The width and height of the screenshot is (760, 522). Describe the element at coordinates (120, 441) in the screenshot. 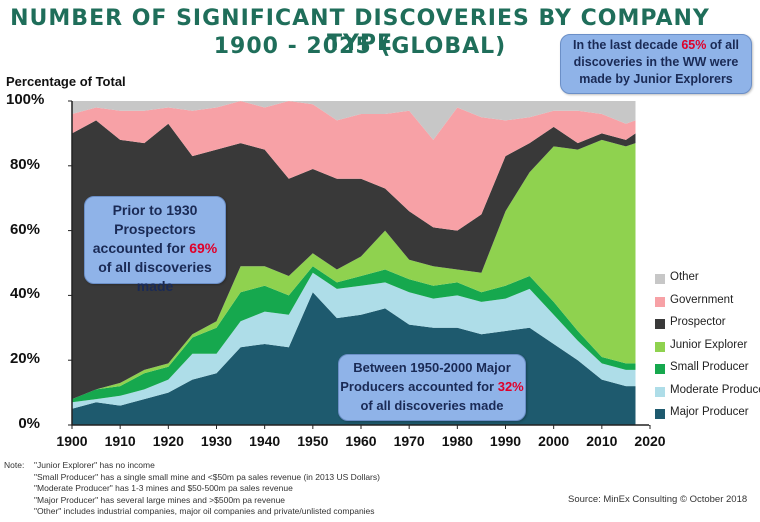

I see `x-tick-label: 1910` at that location.